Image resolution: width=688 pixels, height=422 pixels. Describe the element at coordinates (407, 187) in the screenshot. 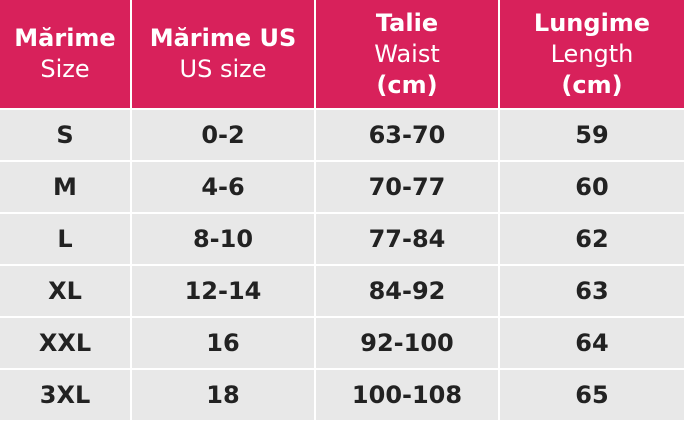

I see `table-cell: 70-77` at that location.